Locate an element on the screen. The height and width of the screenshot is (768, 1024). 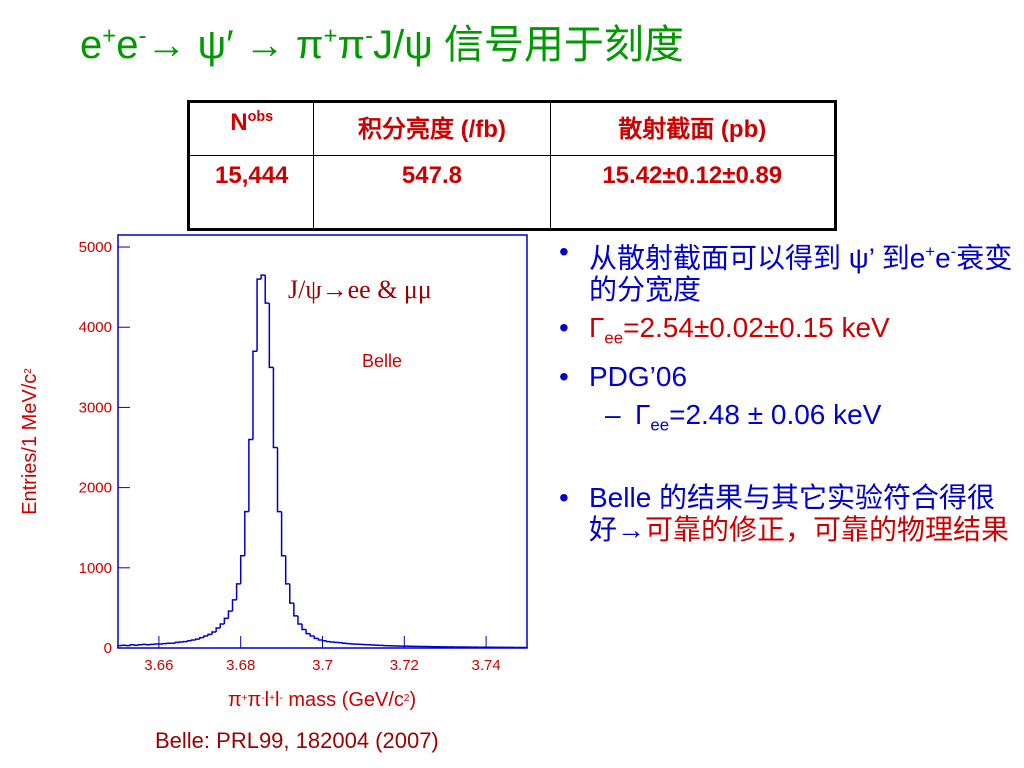
bullet: 从散射截面可以得到 ψ’ 到e+e-衰变的分宽度 is located at coordinates (785, 271).